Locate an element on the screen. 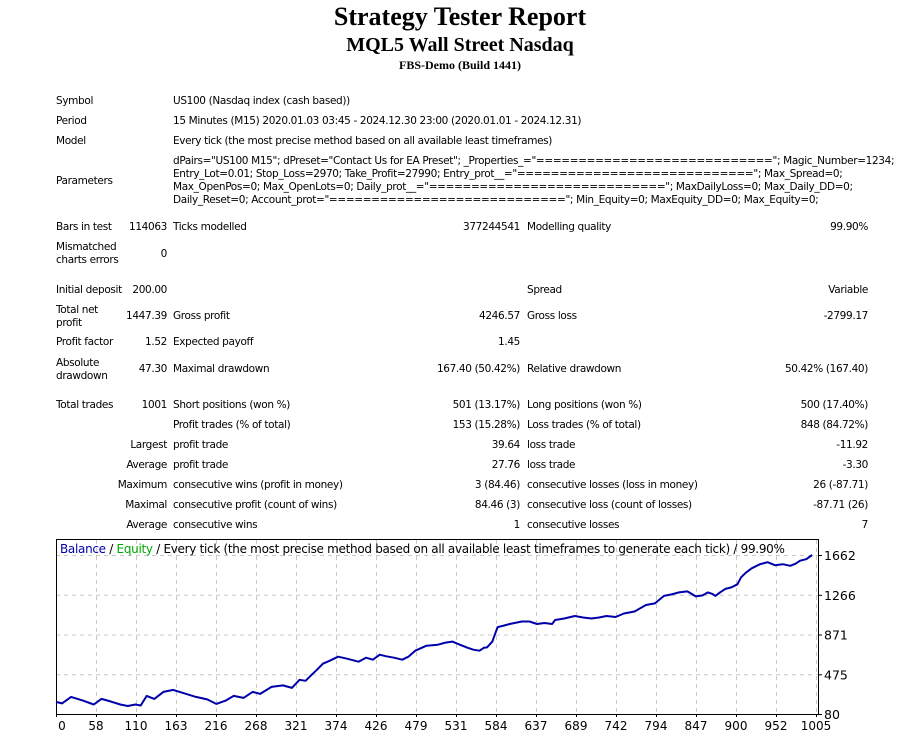 The image size is (920, 736). avgwins-label: consecutive wins is located at coordinates (215, 525).